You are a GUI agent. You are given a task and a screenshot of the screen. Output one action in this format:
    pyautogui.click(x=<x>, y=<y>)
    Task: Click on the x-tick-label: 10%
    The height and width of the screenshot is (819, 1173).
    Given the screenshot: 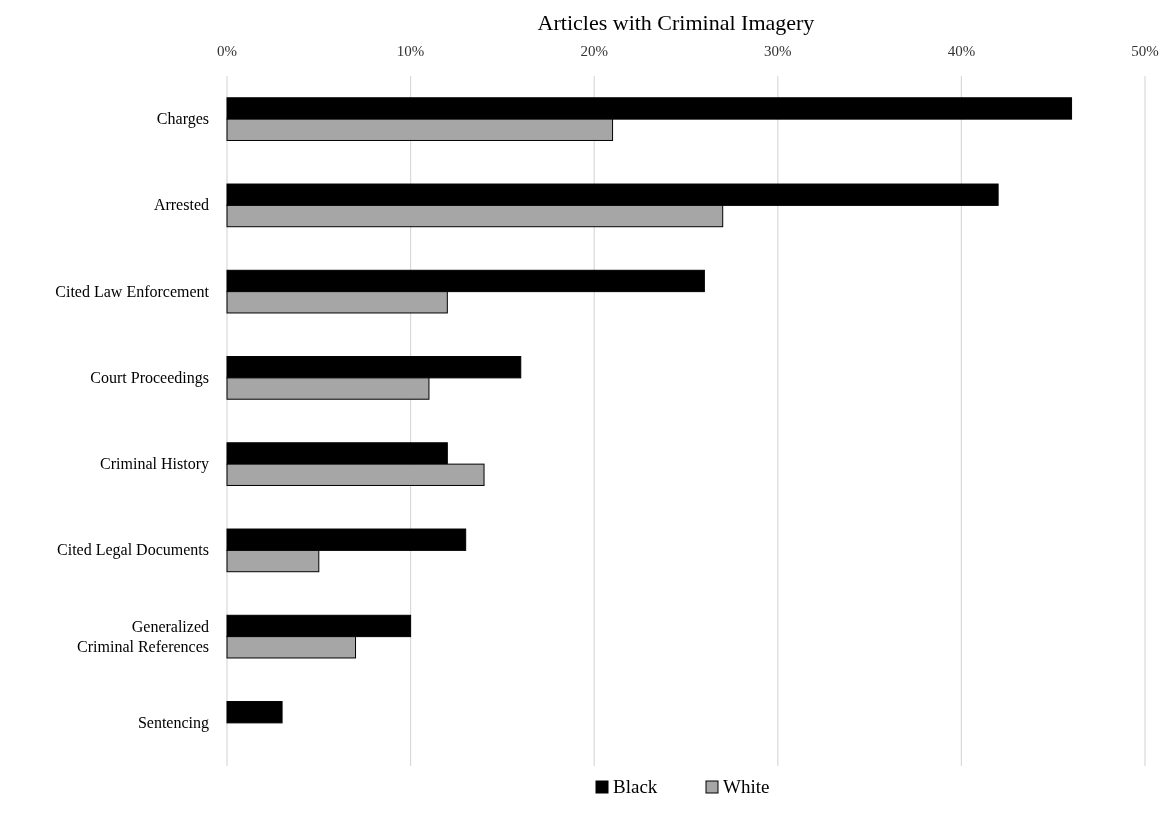 What is the action you would take?
    pyautogui.click(x=410, y=51)
    